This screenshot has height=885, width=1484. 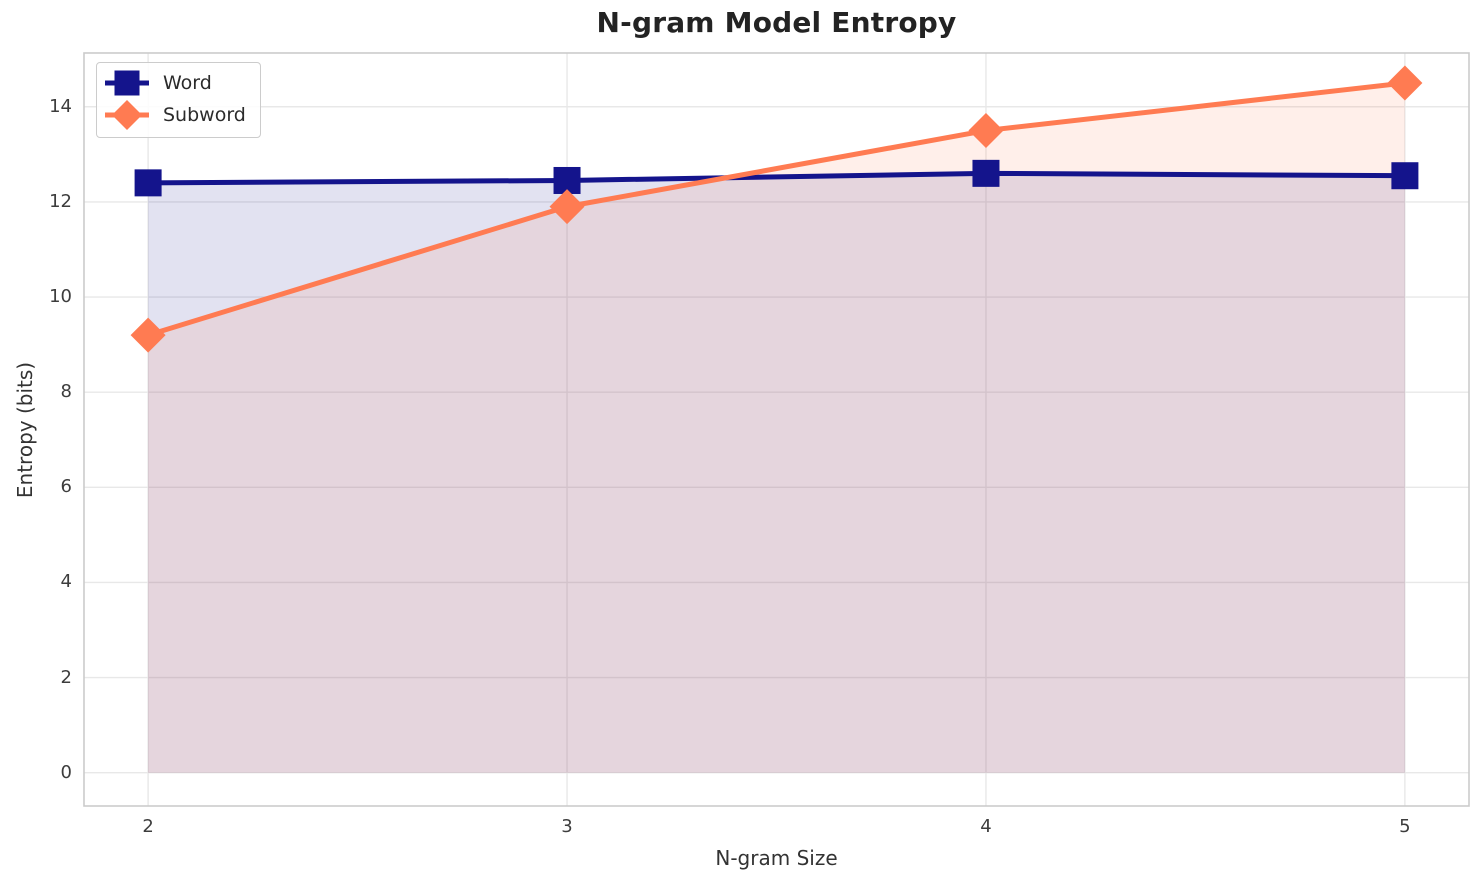 I want to click on legend-label-subword: Subword, so click(x=204, y=115).